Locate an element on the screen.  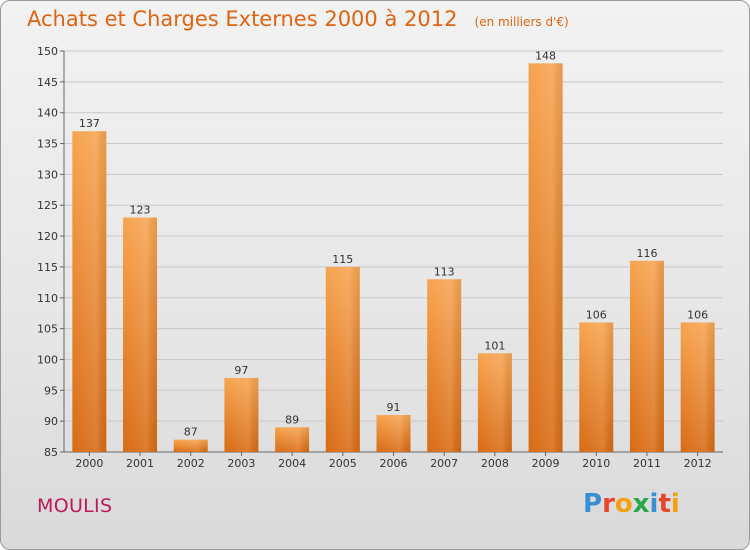
y-tick-label: 90 is located at coordinates (51, 421).